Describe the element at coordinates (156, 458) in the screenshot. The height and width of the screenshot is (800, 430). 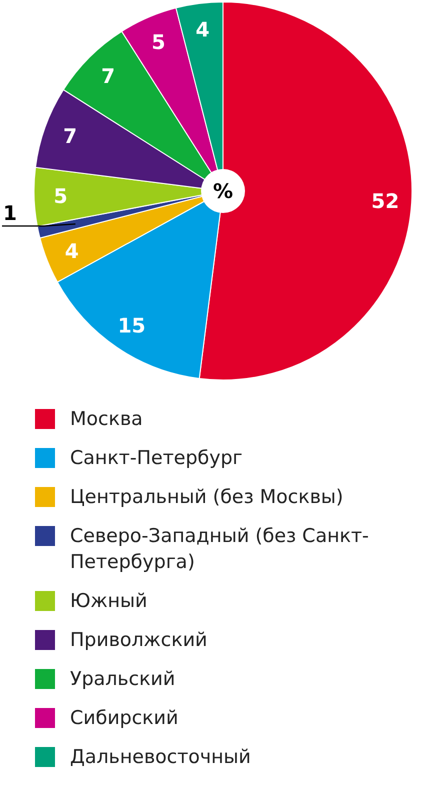
I see `legend-label: Санкт-Петербург` at that location.